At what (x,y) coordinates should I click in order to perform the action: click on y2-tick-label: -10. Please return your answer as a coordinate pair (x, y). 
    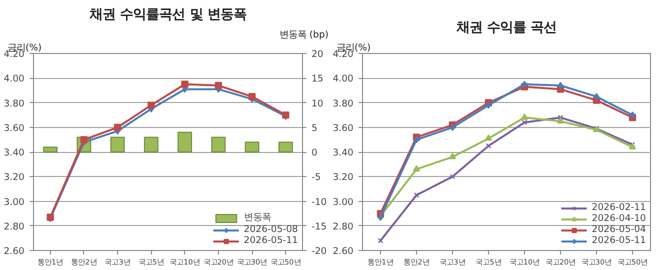
    Looking at the image, I should click on (319, 202).